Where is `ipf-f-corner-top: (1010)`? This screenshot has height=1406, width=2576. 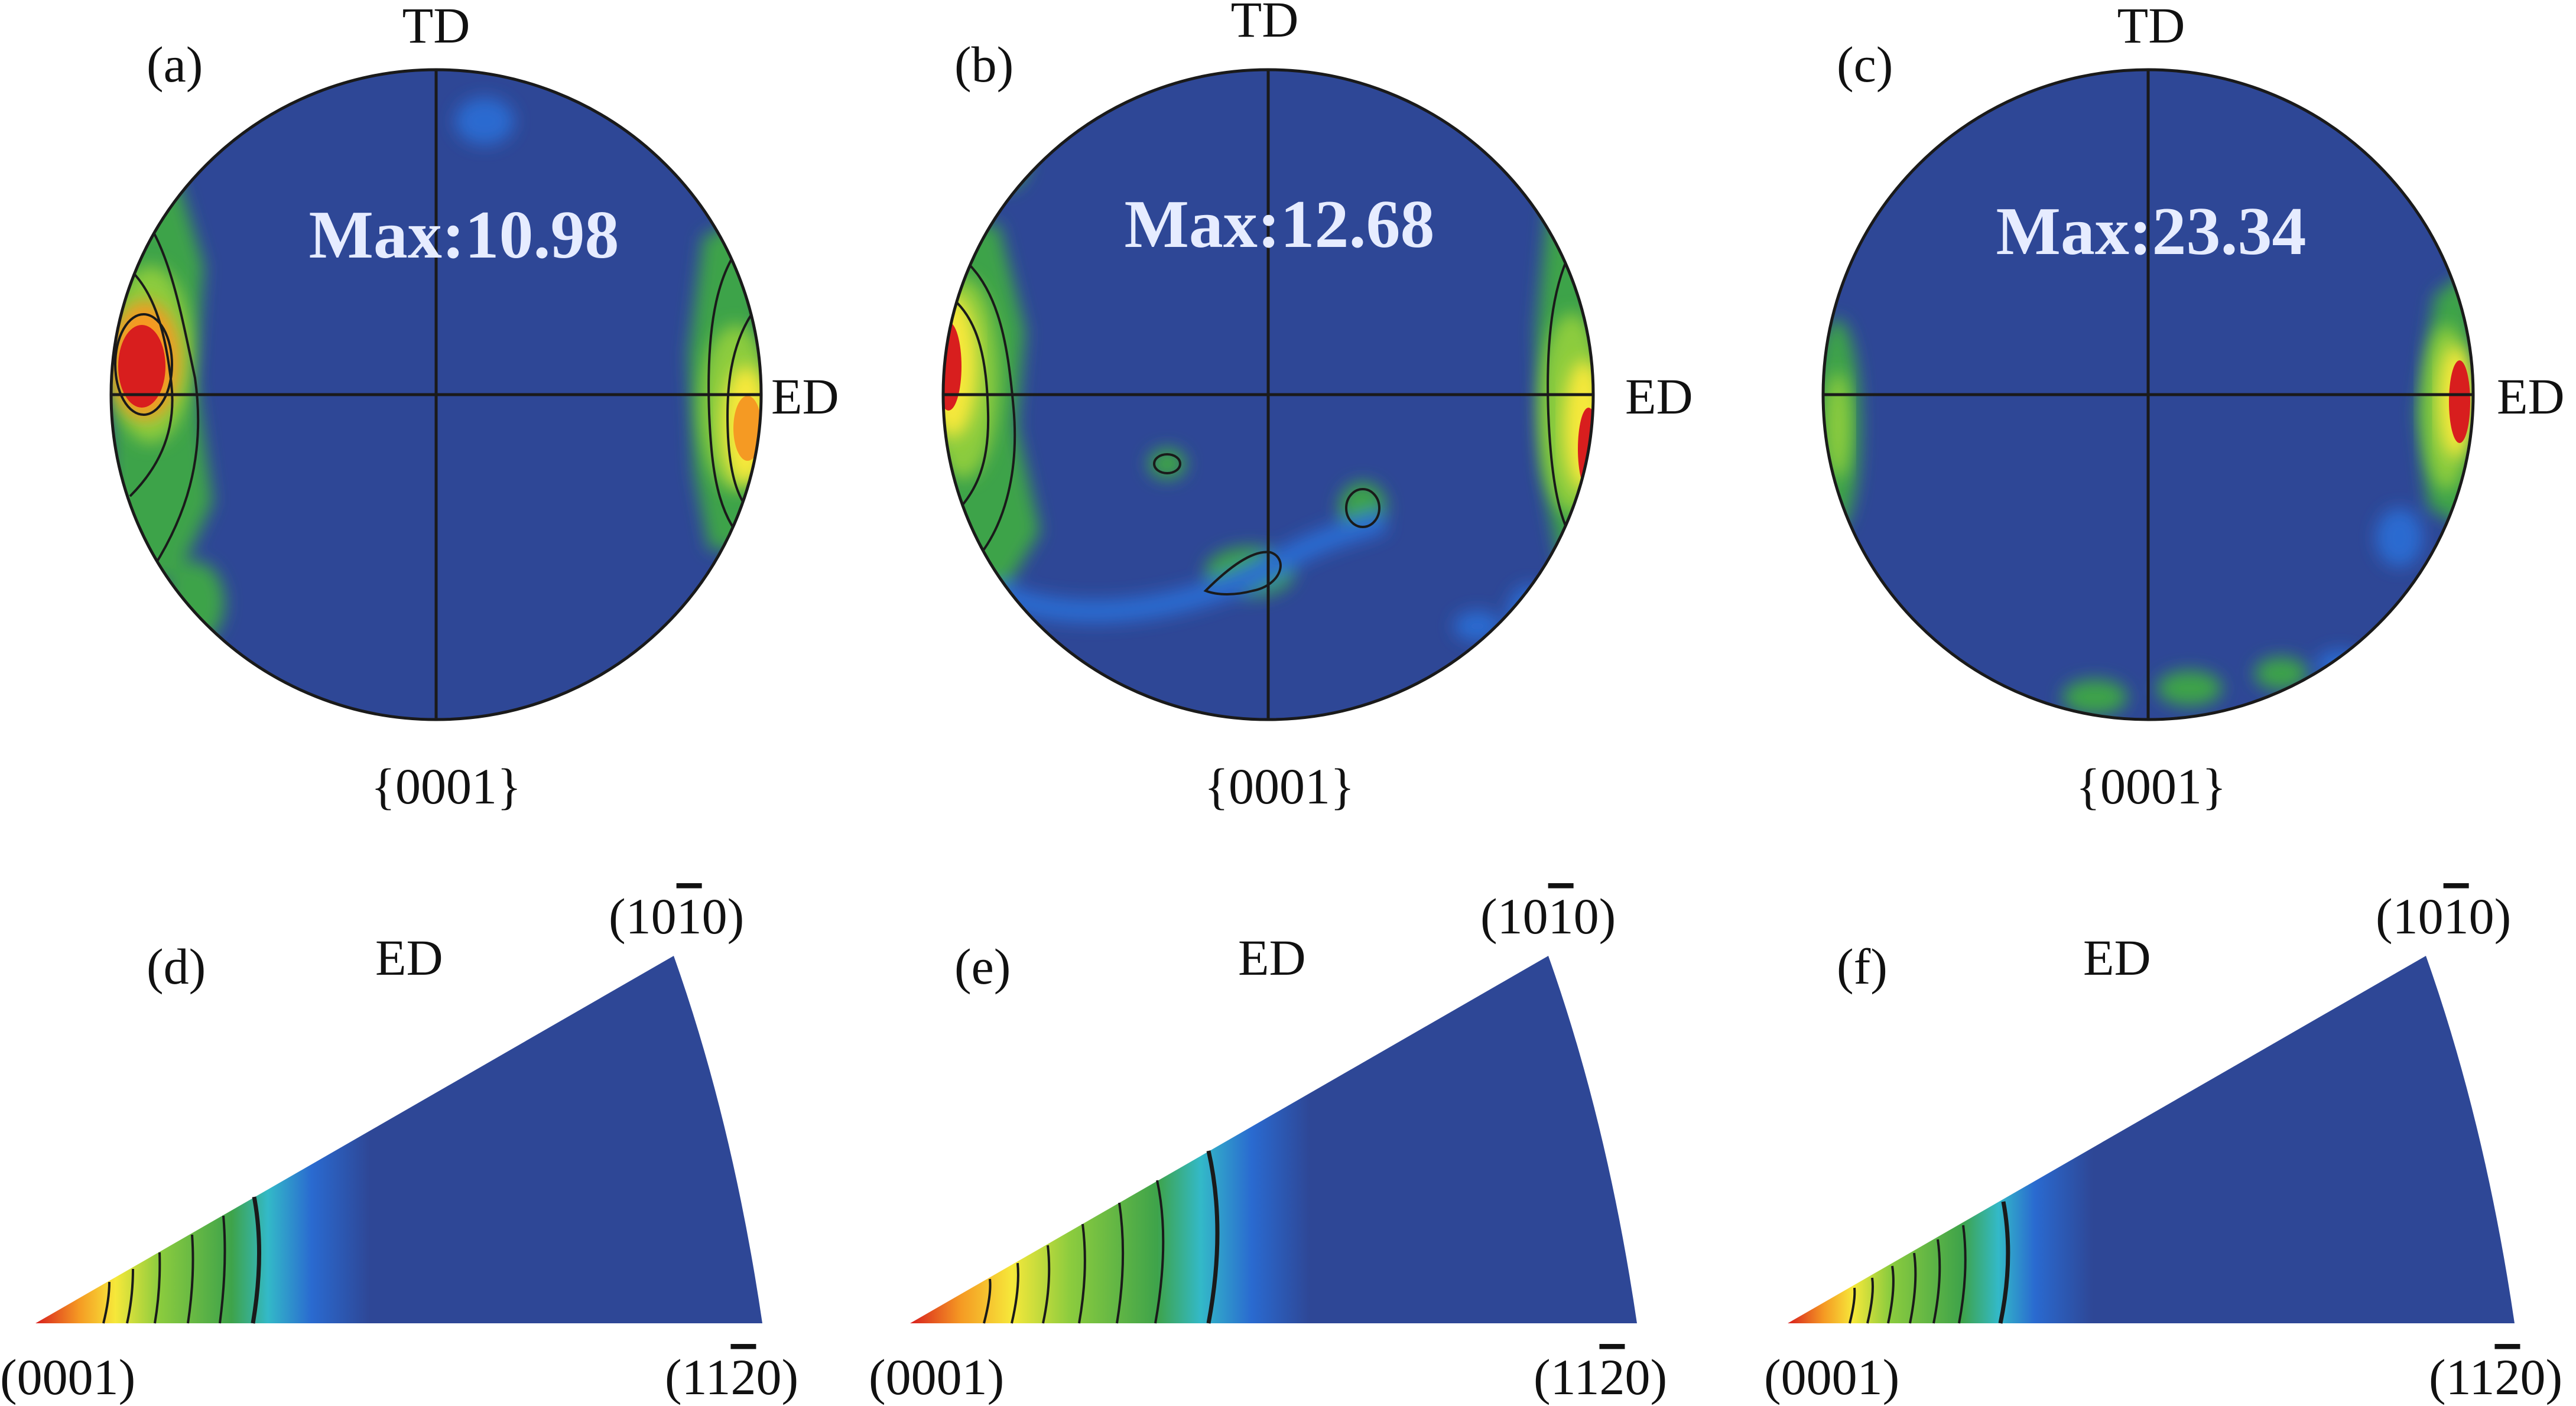 ipf-f-corner-top: (1010) is located at coordinates (2443, 917).